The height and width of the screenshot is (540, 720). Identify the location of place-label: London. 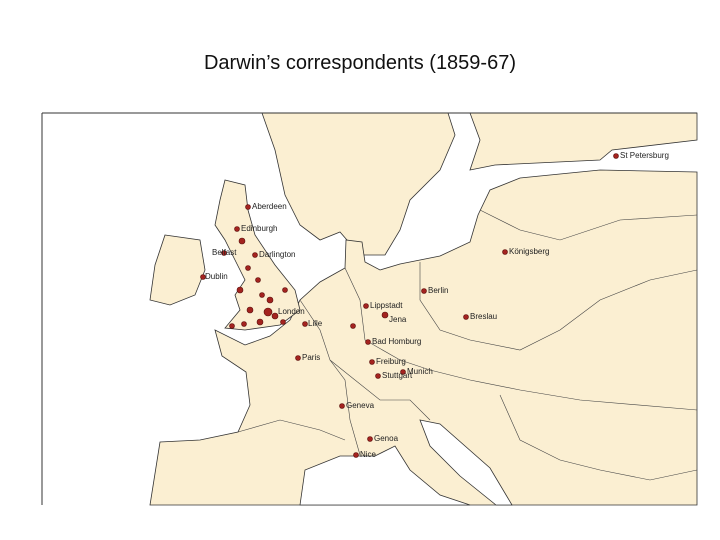
(291, 311).